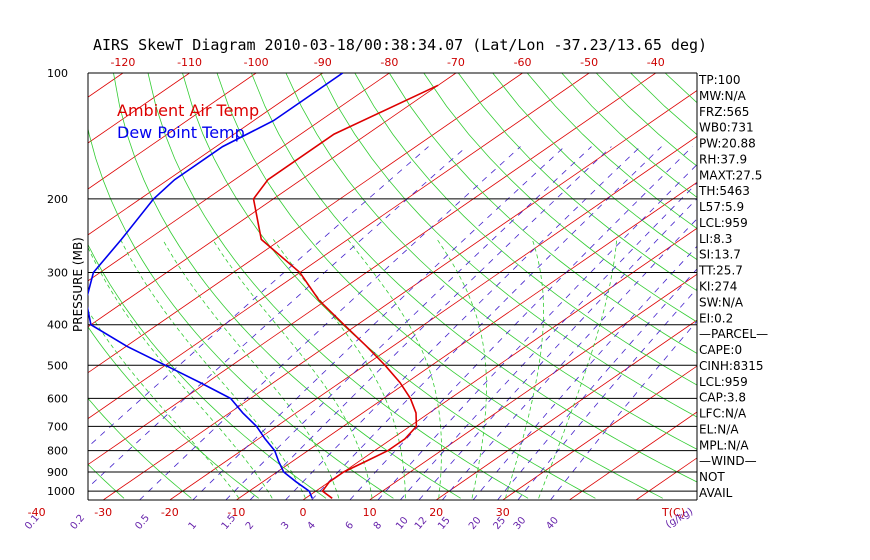 The height and width of the screenshot is (560, 870). I want to click on mixing-ratio-tick-label: 0.5, so click(142, 522).